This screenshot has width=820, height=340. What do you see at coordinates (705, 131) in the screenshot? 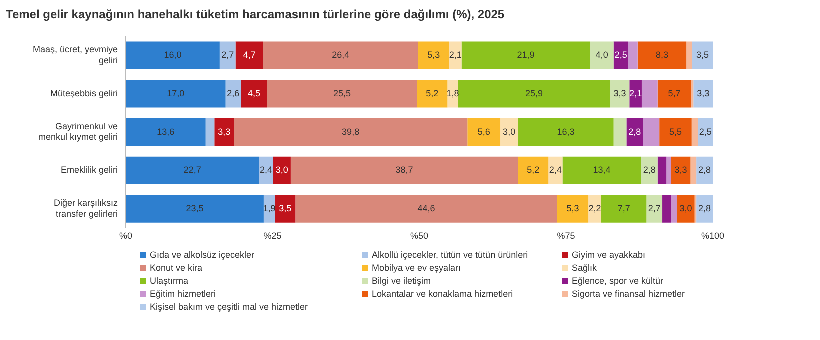
I see `data-label: 2,5` at bounding box center [705, 131].